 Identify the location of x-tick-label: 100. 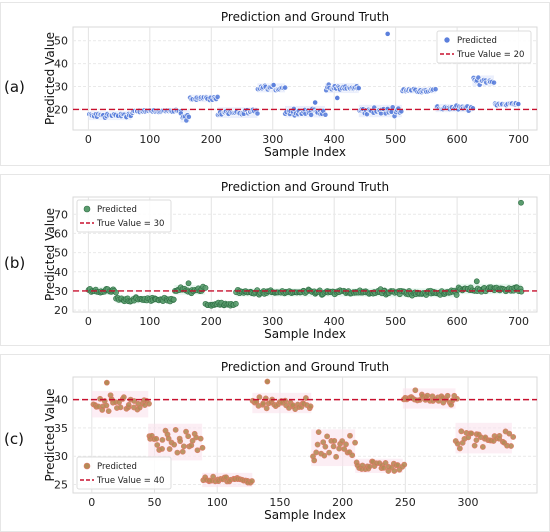
(149, 321).